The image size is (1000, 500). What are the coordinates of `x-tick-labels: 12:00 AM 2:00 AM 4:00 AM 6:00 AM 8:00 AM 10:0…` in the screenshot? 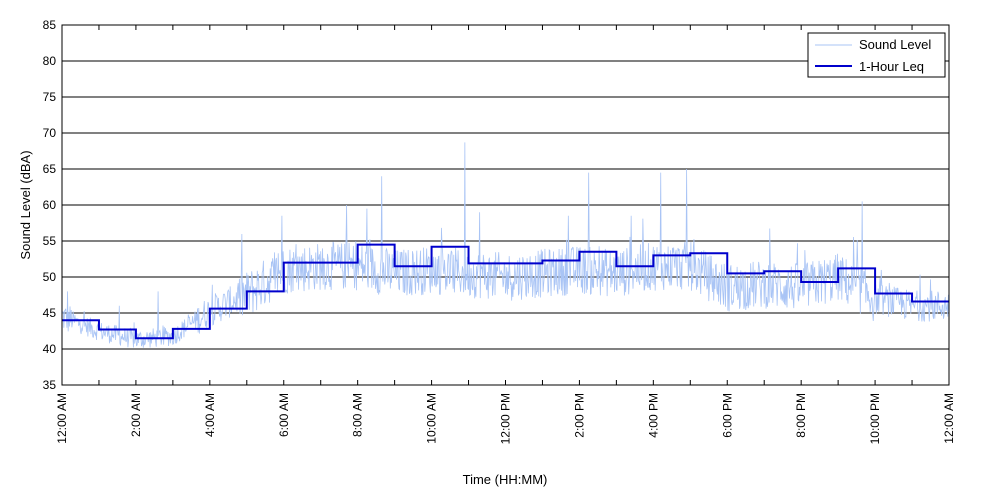 It's located at (505, 418).